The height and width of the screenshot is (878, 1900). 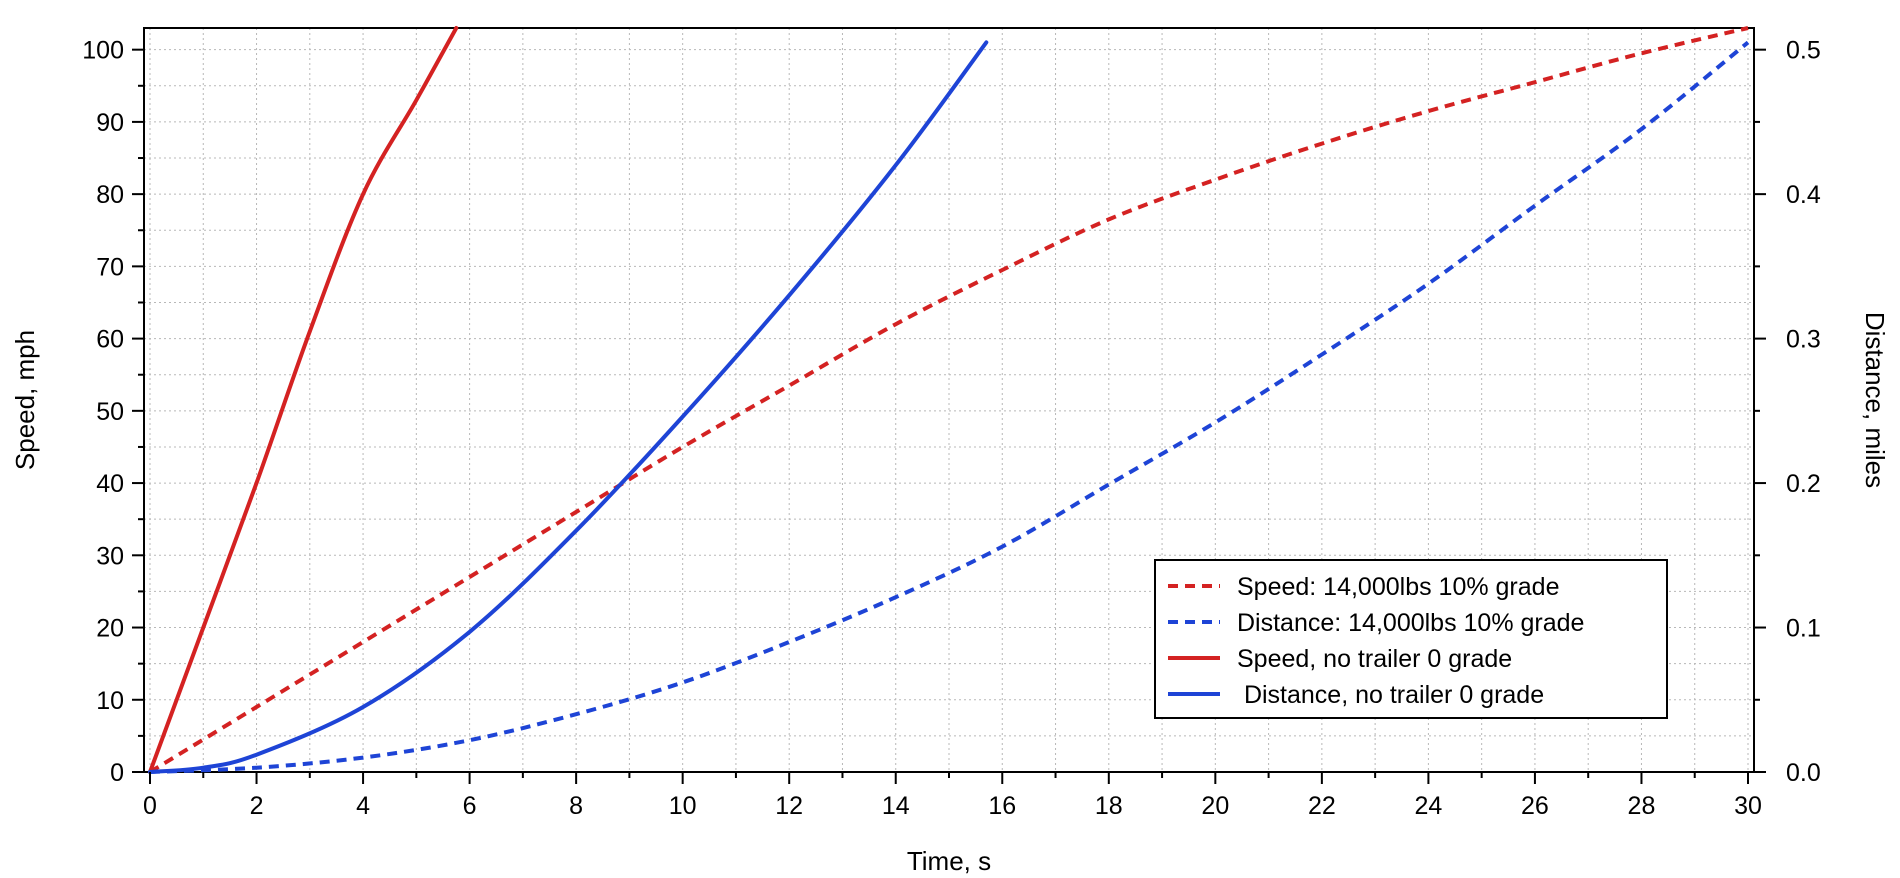 I want to click on y-left-tick-label: 50, so click(x=110, y=412).